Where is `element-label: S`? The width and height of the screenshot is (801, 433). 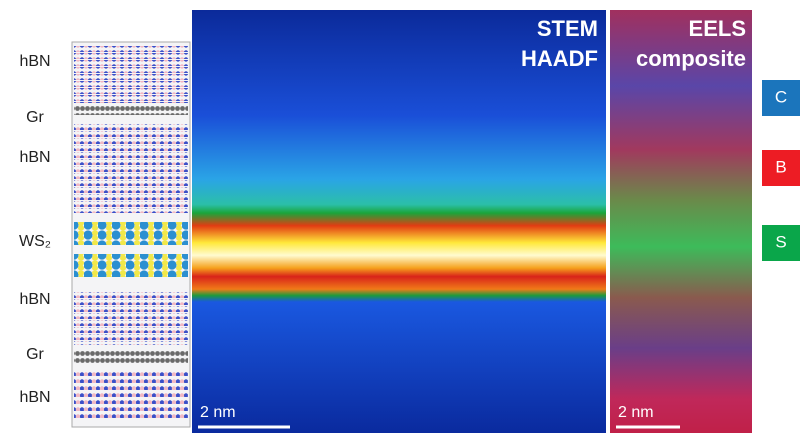 element-label: S is located at coordinates (780, 241).